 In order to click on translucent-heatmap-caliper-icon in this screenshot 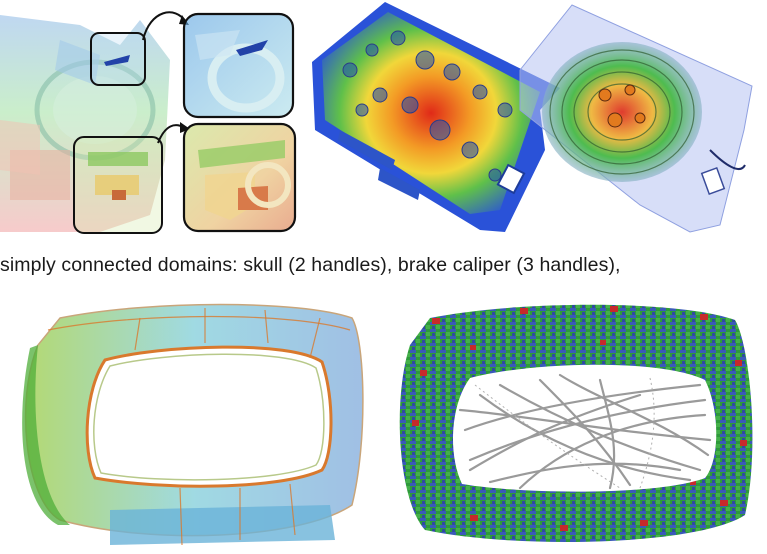, I will do `click(636, 118)`.